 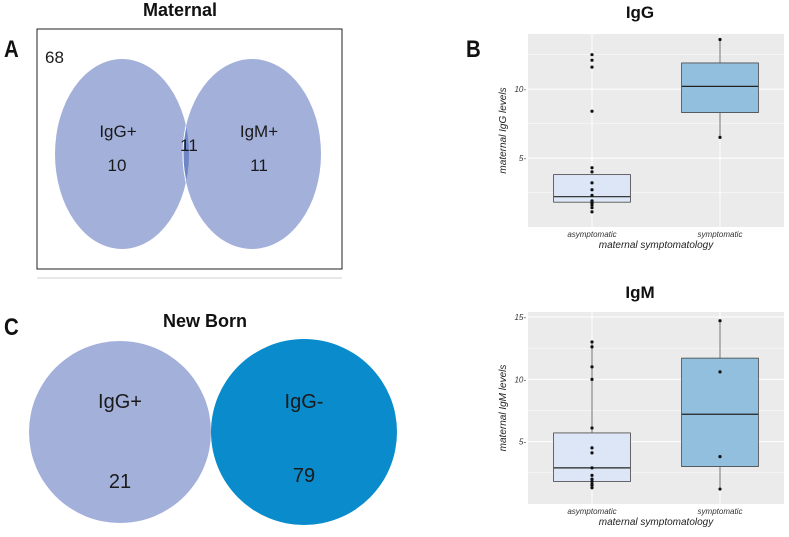 What do you see at coordinates (522, 158) in the screenshot?
I see `igg-ytick-label: 5-` at bounding box center [522, 158].